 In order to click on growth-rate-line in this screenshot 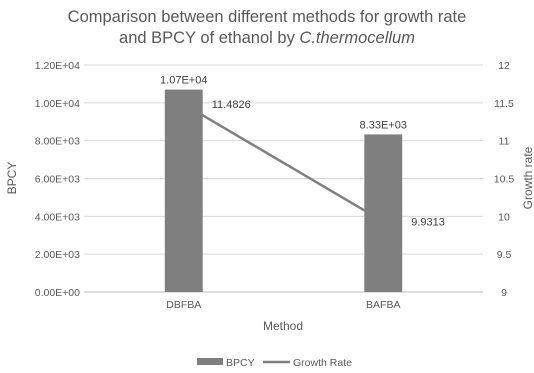, I will do `click(283, 163)`.